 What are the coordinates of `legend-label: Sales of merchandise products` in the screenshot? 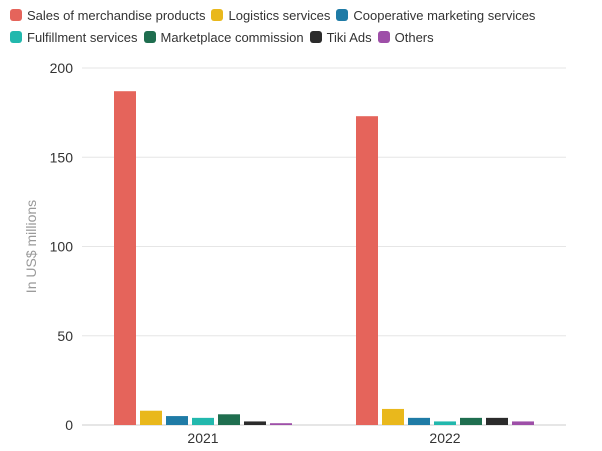 It's located at (116, 15).